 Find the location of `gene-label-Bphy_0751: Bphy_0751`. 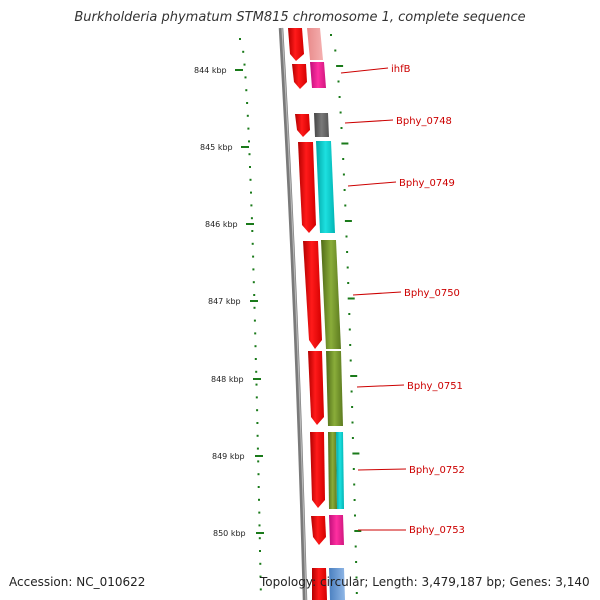

gene-label-Bphy_0751: Bphy_0751 is located at coordinates (435, 386).